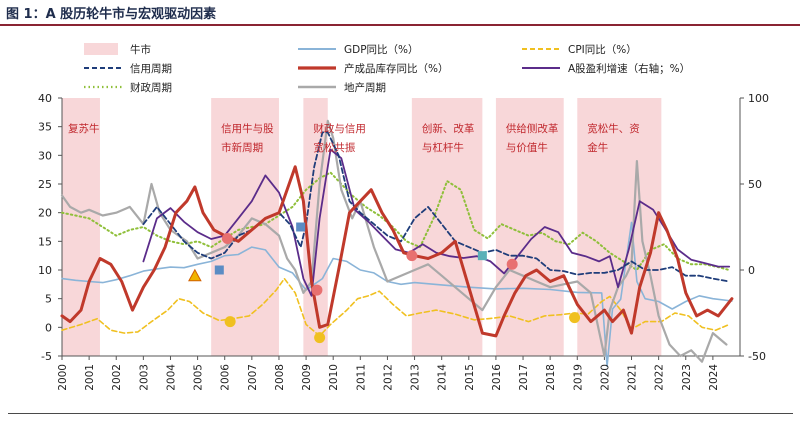 Image resolution: width=800 pixels, height=437 pixels. Describe the element at coordinates (551, 377) in the screenshot. I see `x-tick-label: 2018` at that location.